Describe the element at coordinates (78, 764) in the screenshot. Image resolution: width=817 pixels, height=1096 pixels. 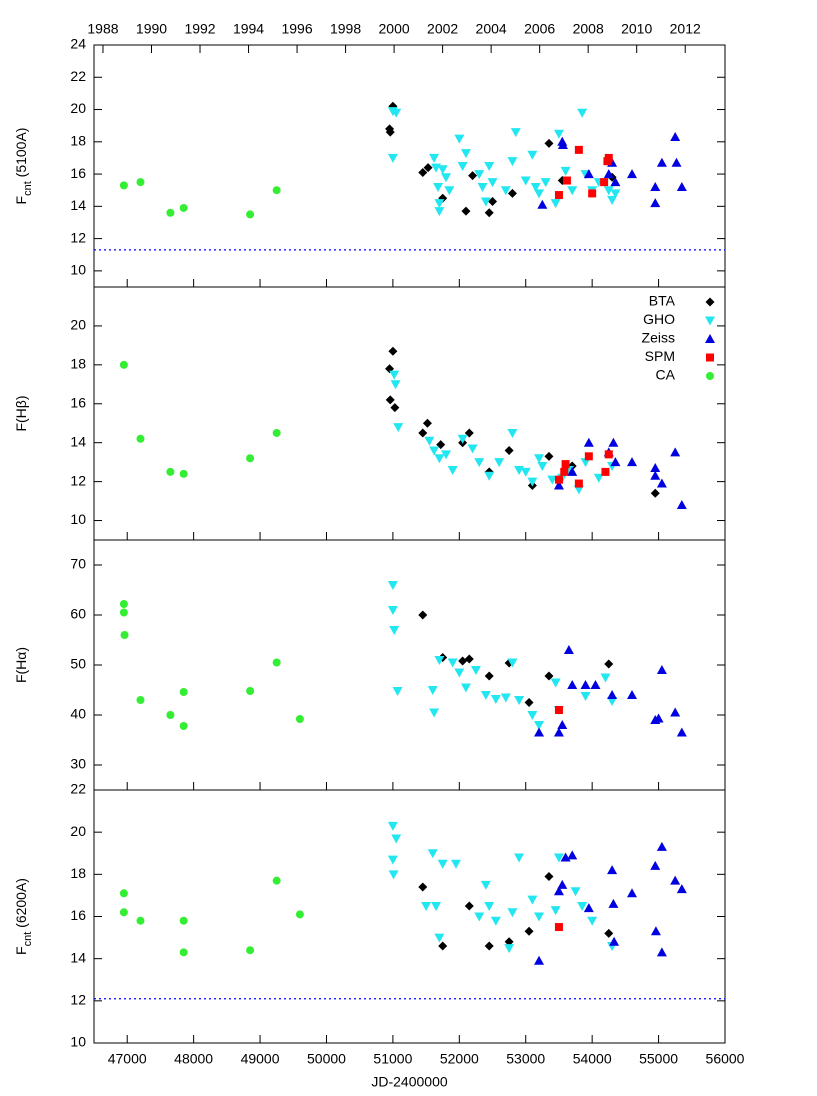
I see `y-tick-label: 30` at that location.